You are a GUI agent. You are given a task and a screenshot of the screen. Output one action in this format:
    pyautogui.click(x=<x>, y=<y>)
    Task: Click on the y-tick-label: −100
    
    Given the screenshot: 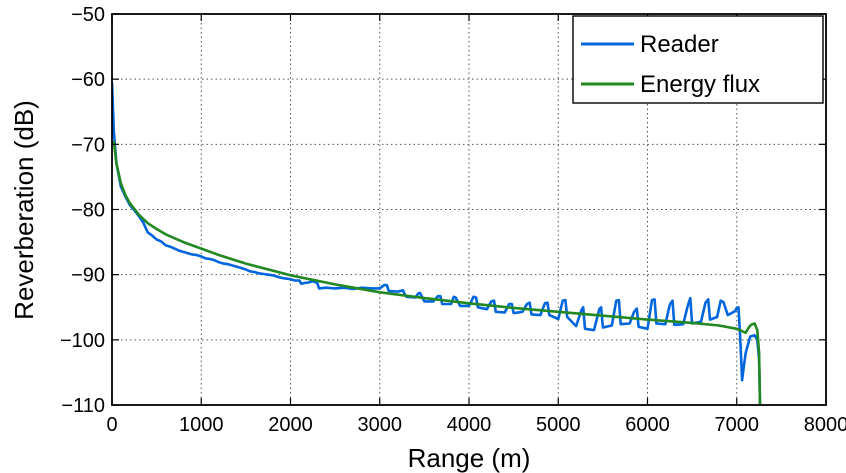 What is the action you would take?
    pyautogui.click(x=82, y=341)
    